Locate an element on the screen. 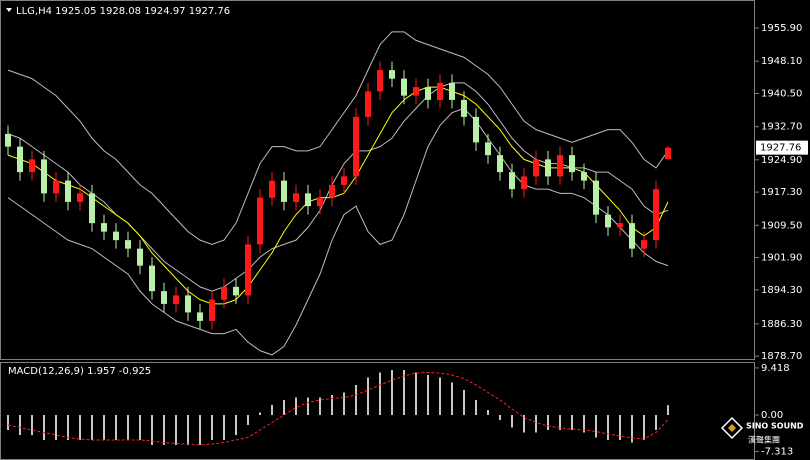 The height and width of the screenshot is (460, 810). y-tick-label: 1932.70 is located at coordinates (781, 127).